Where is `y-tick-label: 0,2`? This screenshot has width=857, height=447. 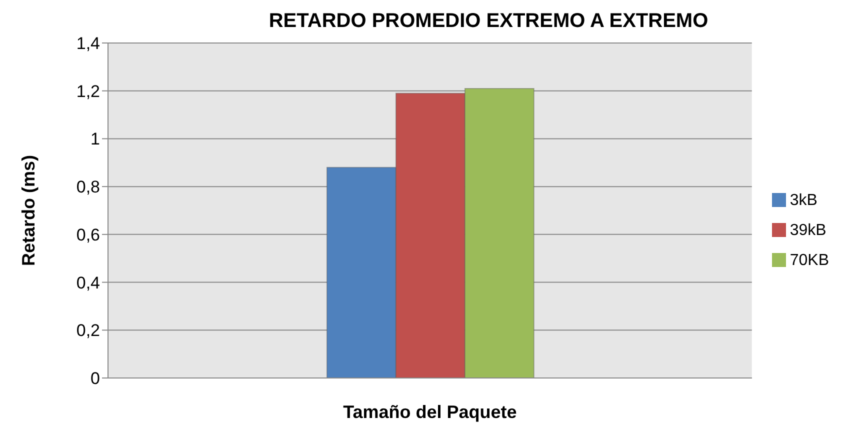
y-tick-label: 0,2 is located at coordinates (88, 330).